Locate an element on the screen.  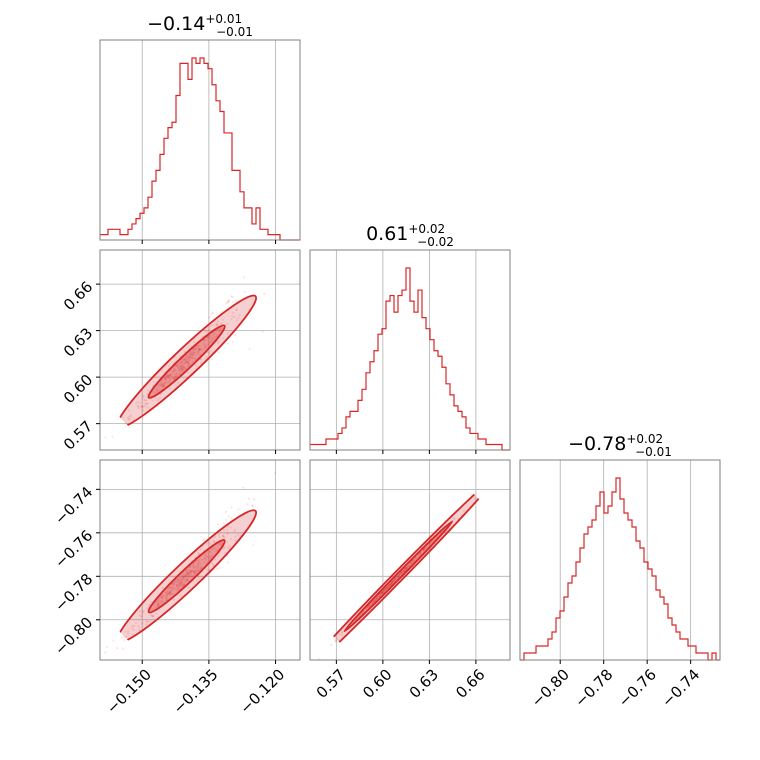
x-tick-label-p0-0: −0.150 is located at coordinates (129, 692).